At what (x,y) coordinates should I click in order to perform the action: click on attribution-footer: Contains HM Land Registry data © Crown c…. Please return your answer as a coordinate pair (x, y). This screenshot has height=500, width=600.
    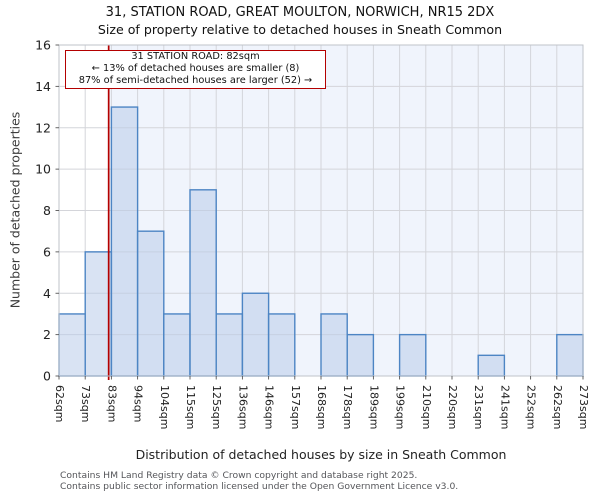
    Looking at the image, I should click on (259, 481).